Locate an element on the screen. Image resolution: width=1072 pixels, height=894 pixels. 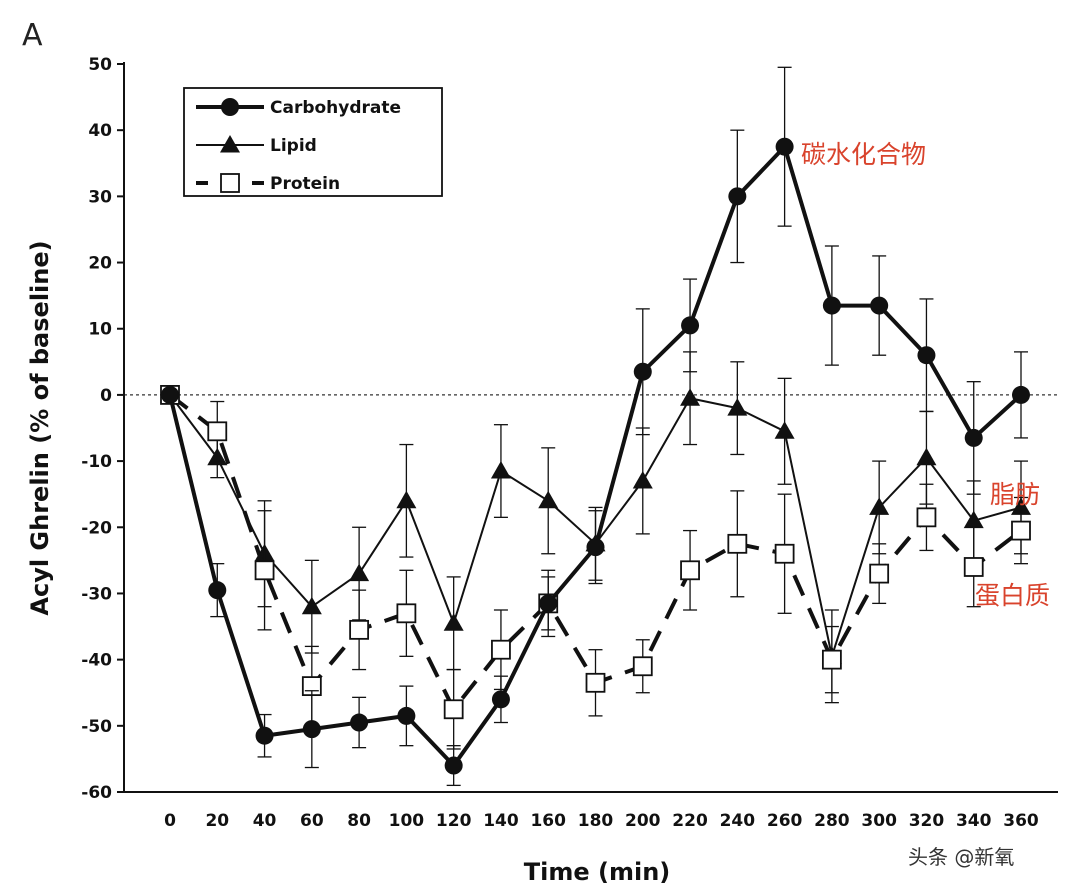
x-tick-label: 20 is located at coordinates (217, 821).